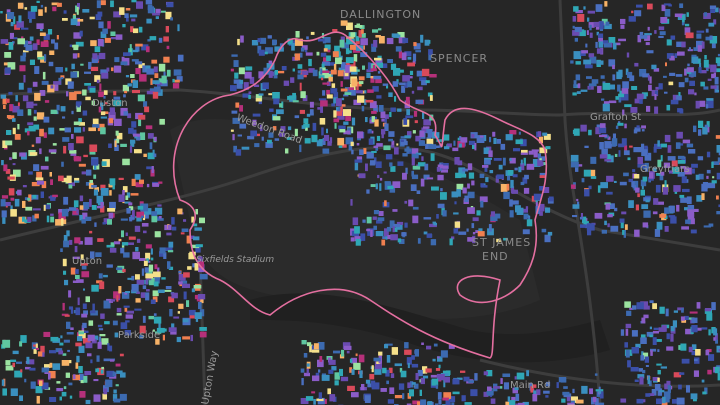 The image size is (720, 405). Describe the element at coordinates (430, 328) in the screenshot. I see `river` at that location.